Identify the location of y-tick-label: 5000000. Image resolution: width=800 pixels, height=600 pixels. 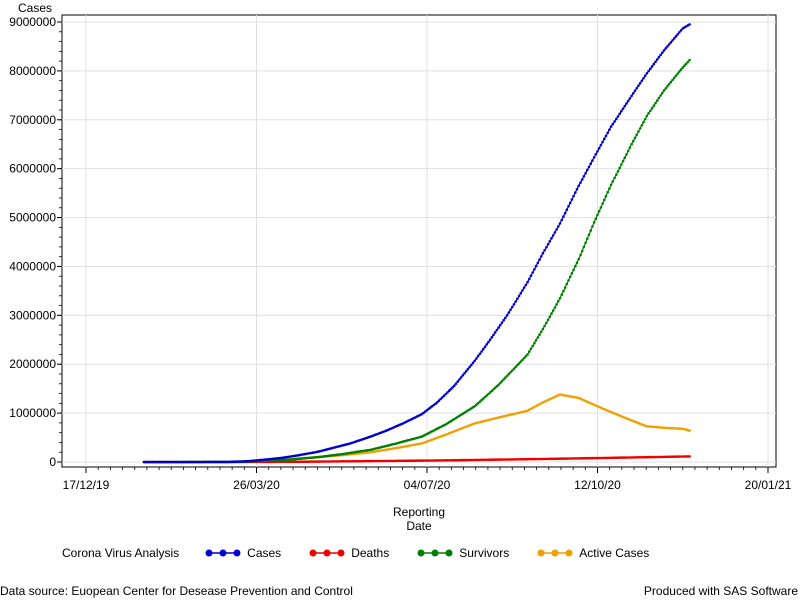
(32, 218).